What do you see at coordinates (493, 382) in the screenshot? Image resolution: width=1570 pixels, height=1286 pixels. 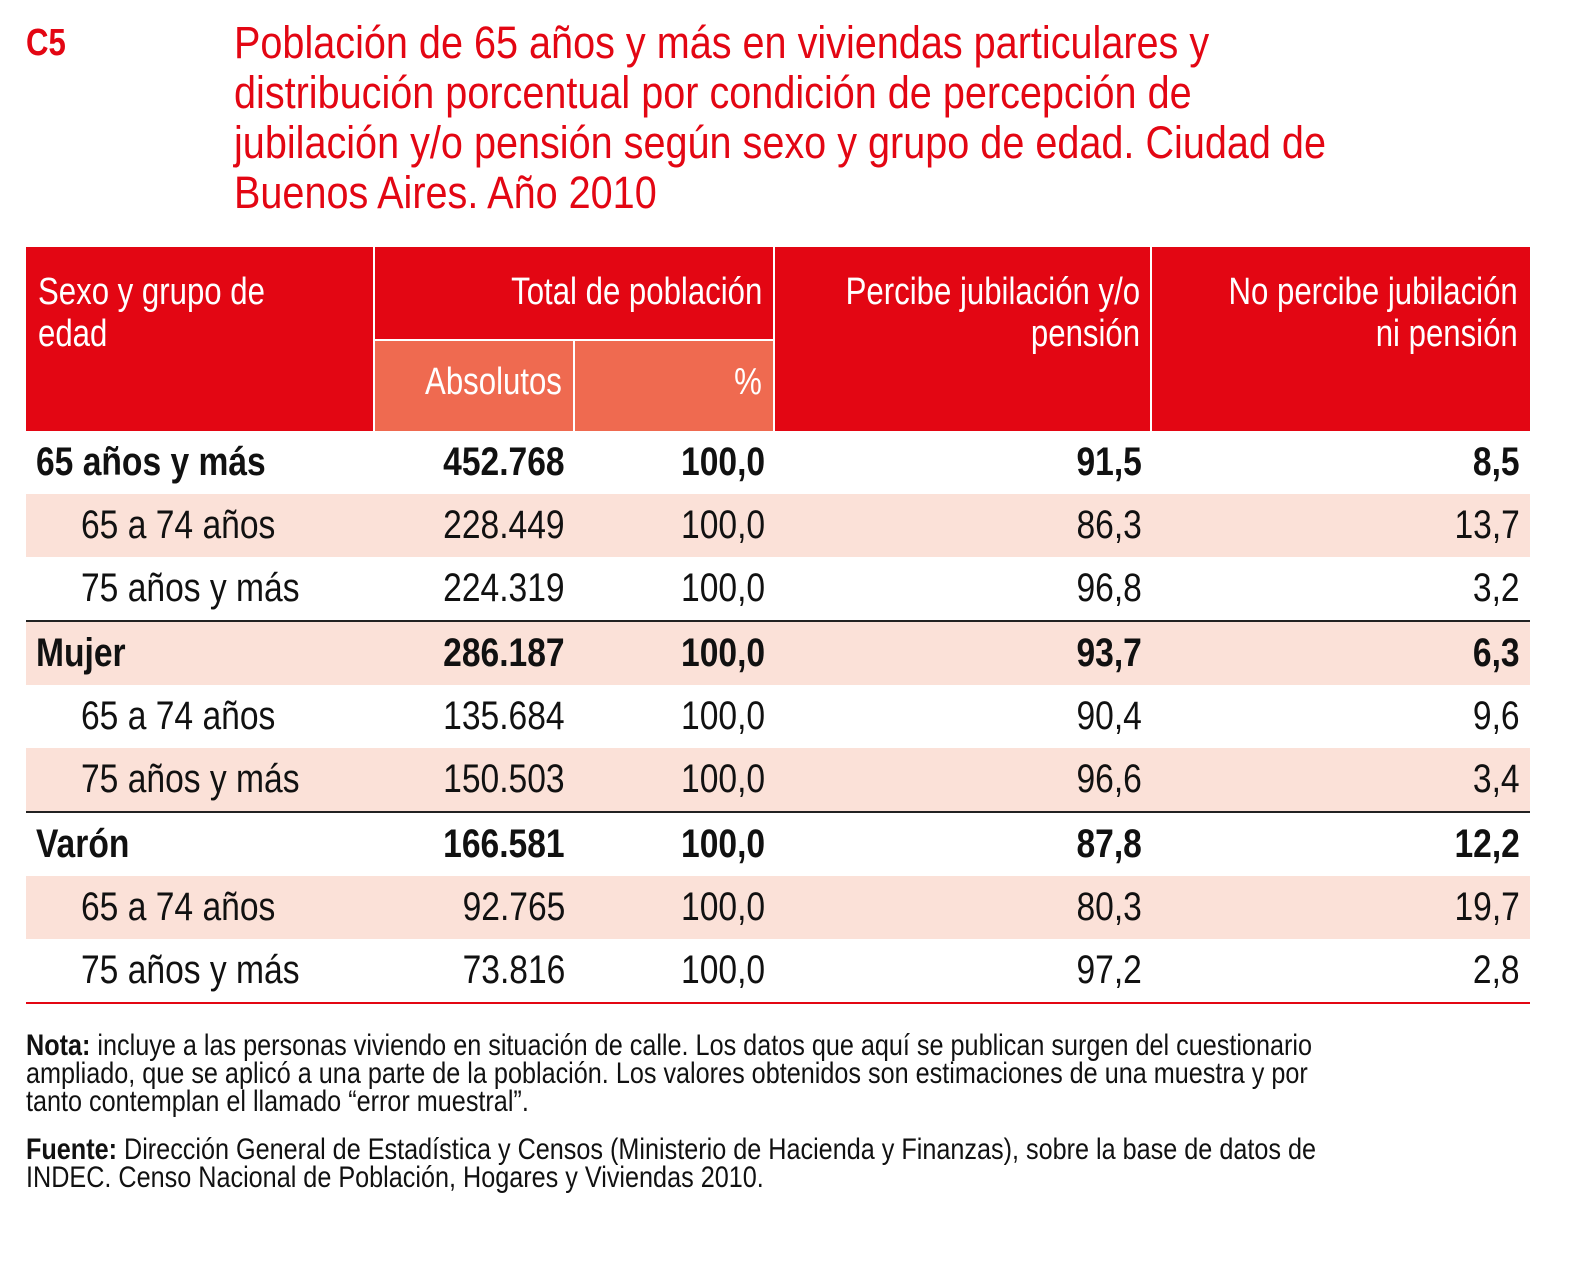 I see `header-absolutos: Absolutos` at bounding box center [493, 382].